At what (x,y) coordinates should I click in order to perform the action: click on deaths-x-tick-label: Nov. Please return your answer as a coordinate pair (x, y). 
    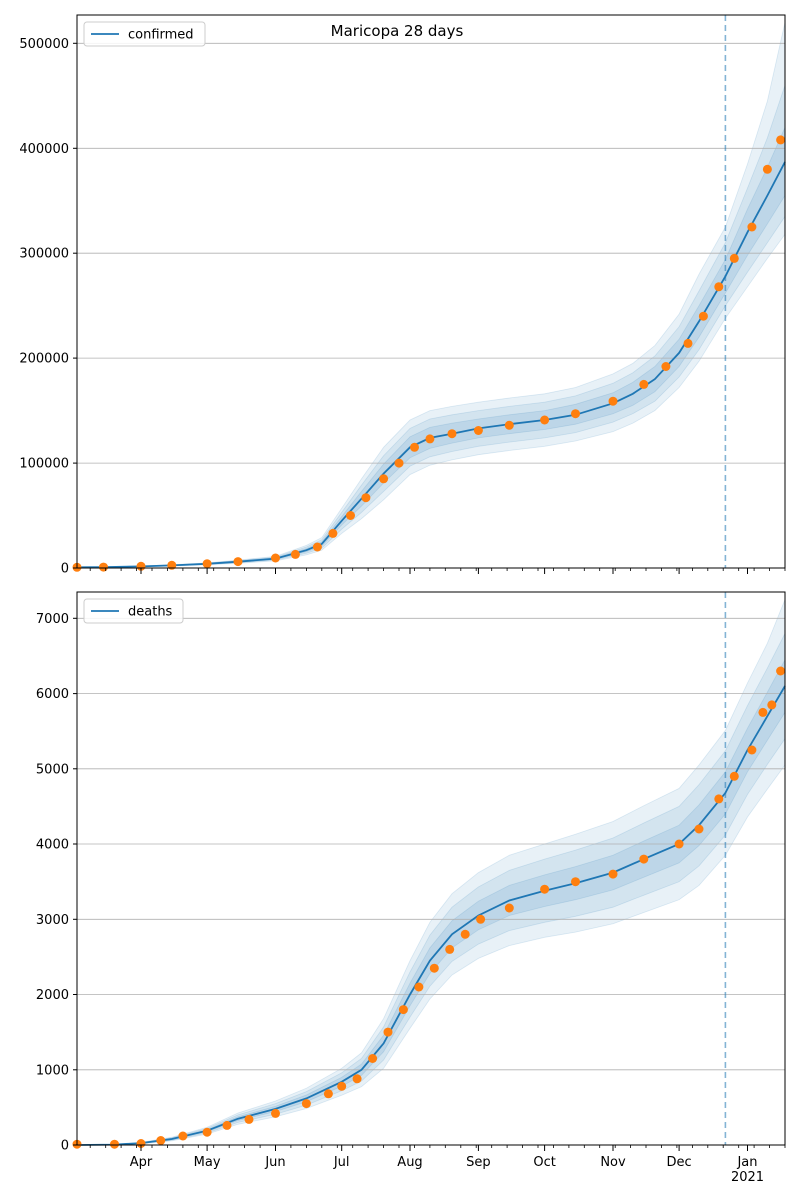
    Looking at the image, I should click on (613, 1162).